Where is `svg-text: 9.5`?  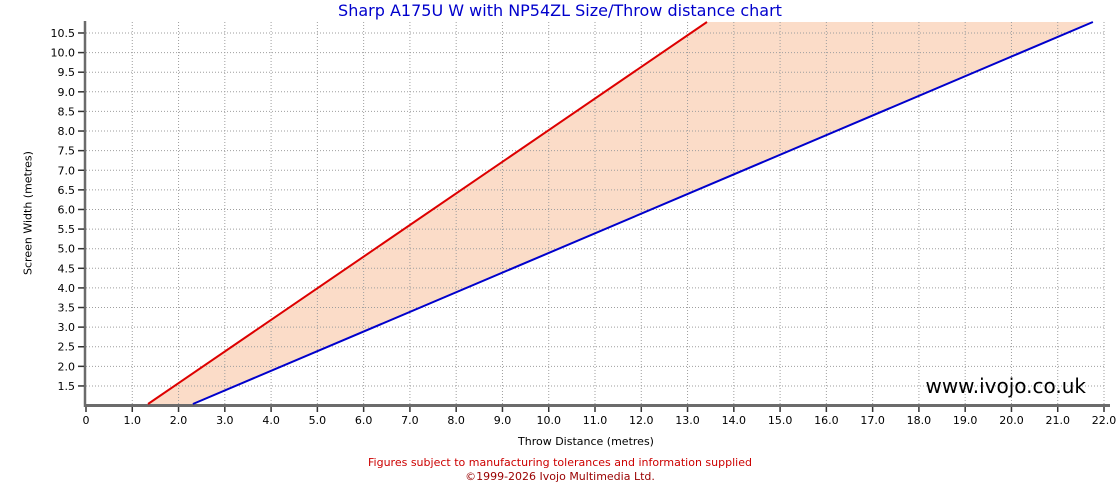
svg-text: 9.5 is located at coordinates (67, 72).